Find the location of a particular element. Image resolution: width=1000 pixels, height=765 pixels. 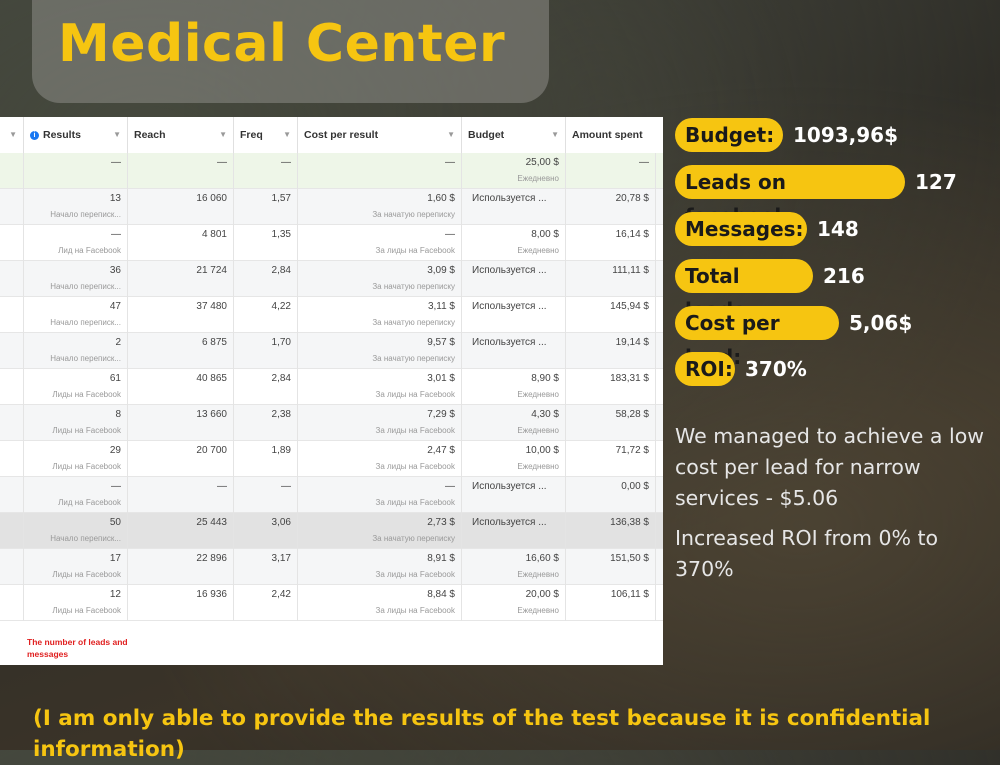

cell-cpr: — is located at coordinates (380, 171).